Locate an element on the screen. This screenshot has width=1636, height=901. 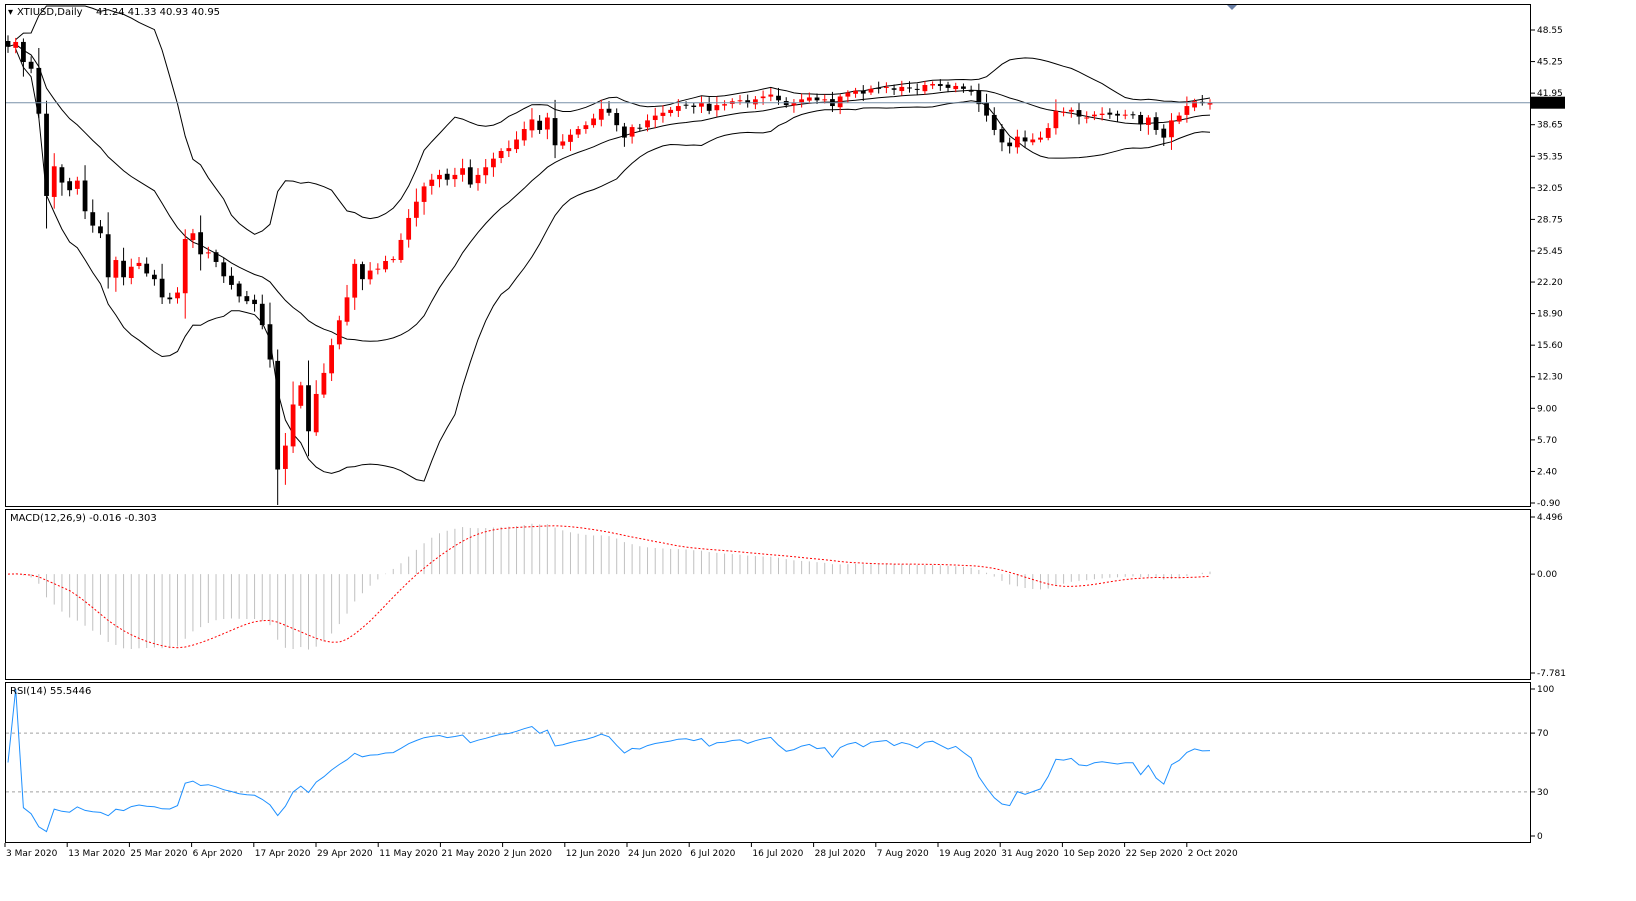
rsi-label: RSI(14) 55.5446 is located at coordinates (50, 691).